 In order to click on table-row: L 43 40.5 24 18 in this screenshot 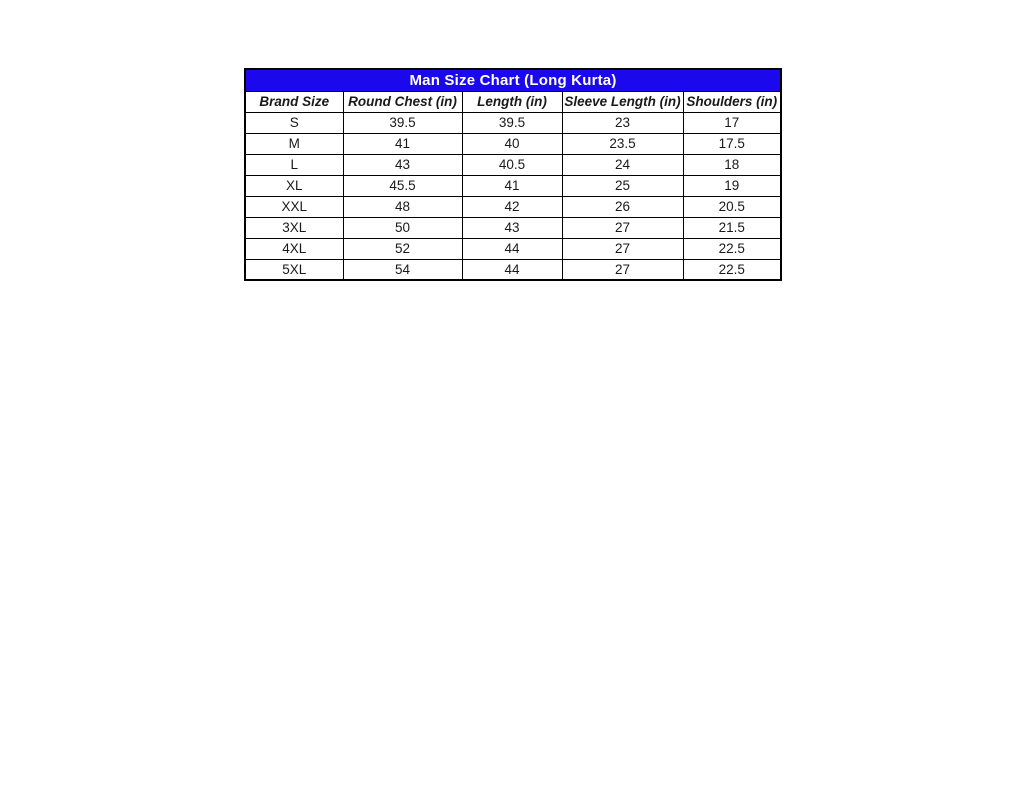, I will do `click(513, 164)`.